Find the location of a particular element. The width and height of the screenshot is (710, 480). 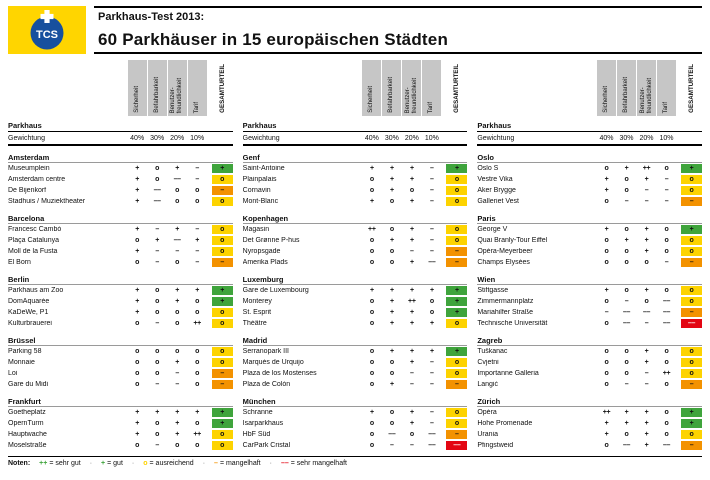

weights-label: Gewichtung is located at coordinates (261, 138).